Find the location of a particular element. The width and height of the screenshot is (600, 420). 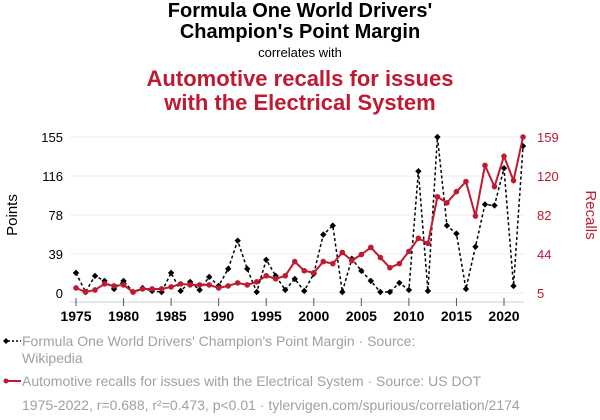

x-tick-label: 2015 is located at coordinates (456, 316).